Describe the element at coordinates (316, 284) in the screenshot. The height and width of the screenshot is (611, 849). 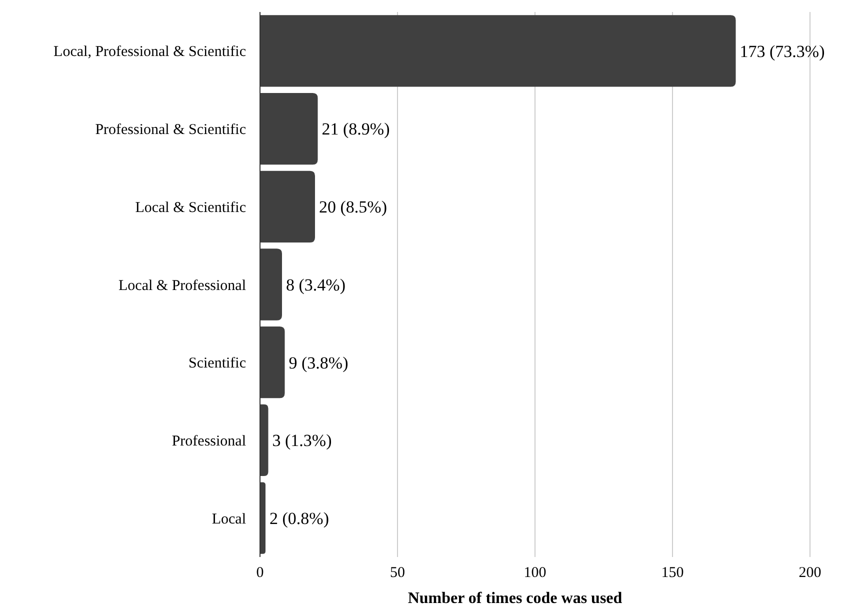
I see `data-label: 8 (3.4%)` at that location.